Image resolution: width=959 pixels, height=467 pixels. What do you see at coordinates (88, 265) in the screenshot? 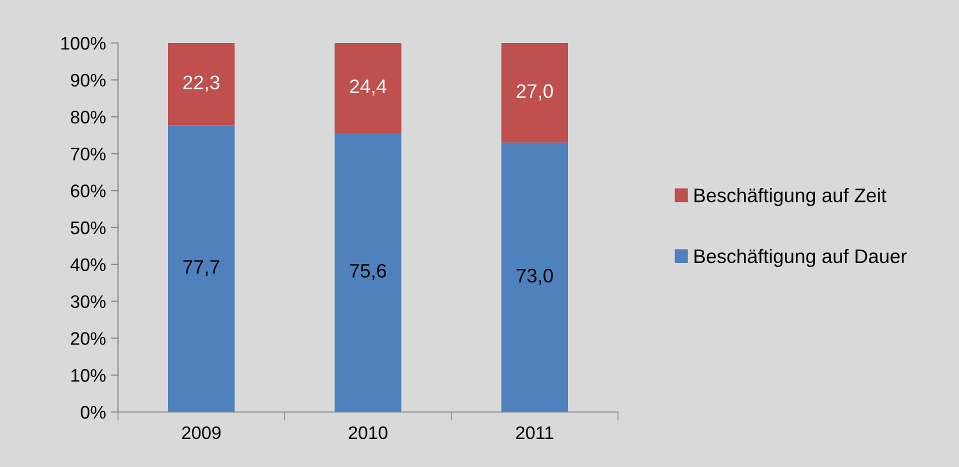
I see `y-tick-label: 40%` at bounding box center [88, 265].